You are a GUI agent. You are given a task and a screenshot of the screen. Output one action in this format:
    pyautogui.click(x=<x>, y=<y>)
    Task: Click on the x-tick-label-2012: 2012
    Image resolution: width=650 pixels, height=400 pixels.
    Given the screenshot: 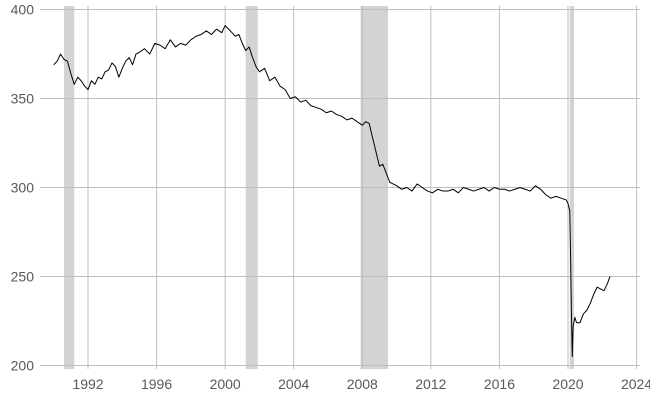 What is the action you would take?
    pyautogui.click(x=430, y=384)
    